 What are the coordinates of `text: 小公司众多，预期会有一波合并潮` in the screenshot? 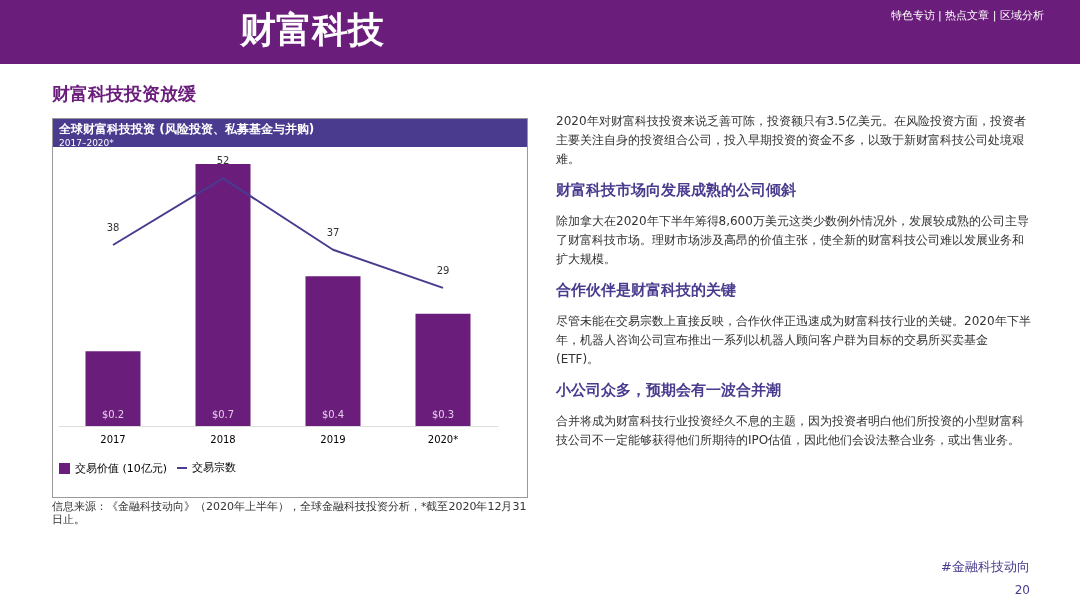 It's located at (669, 390).